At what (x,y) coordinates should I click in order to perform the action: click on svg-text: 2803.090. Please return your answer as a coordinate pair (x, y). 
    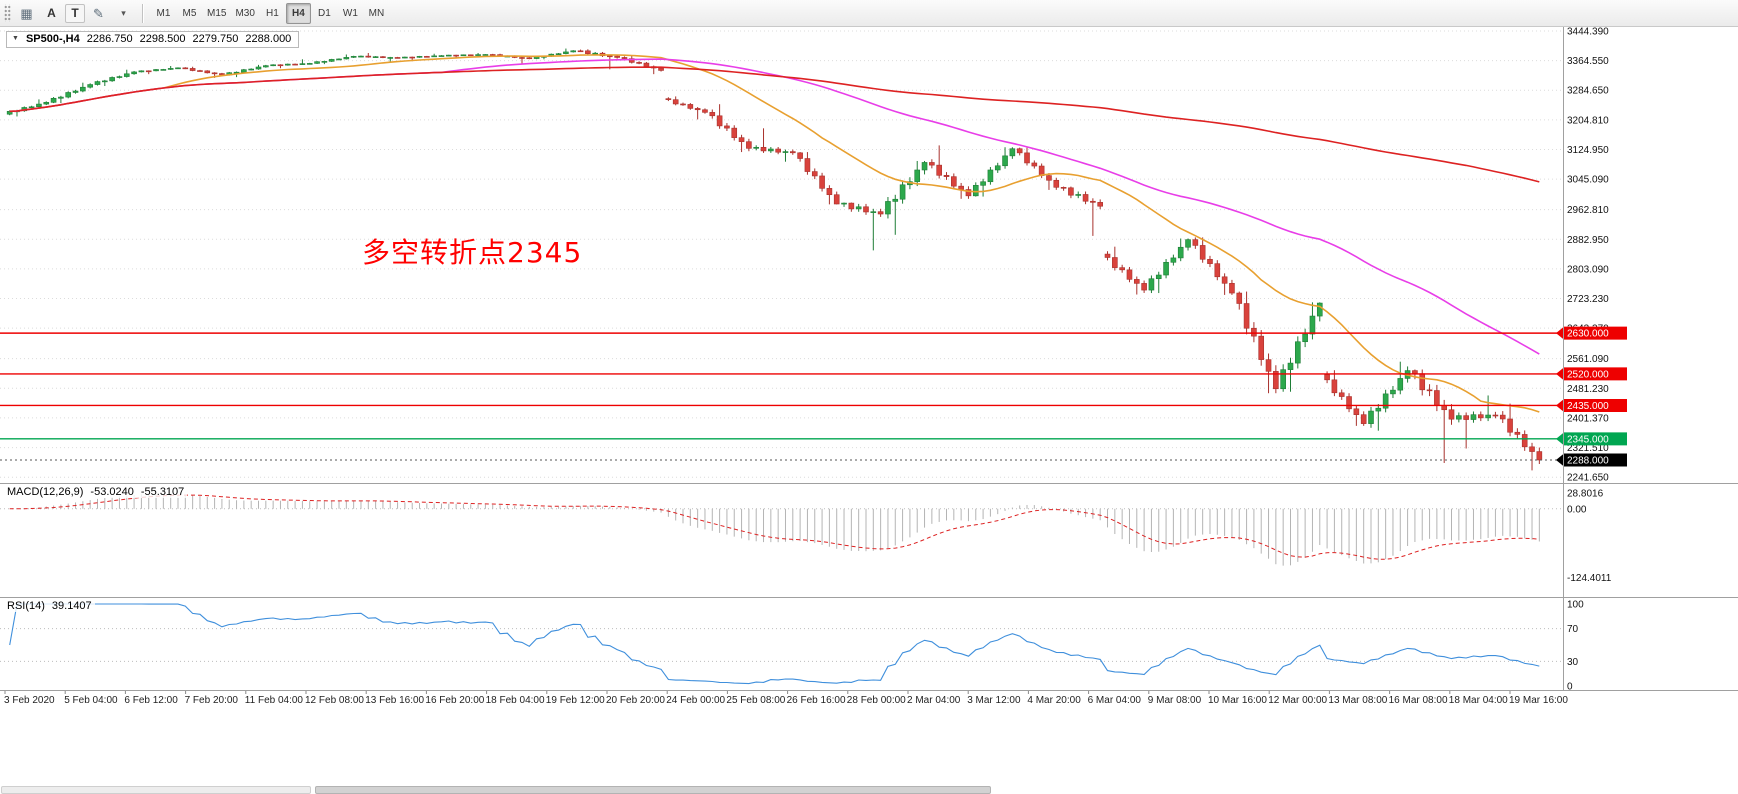
    Looking at the image, I should click on (1588, 269).